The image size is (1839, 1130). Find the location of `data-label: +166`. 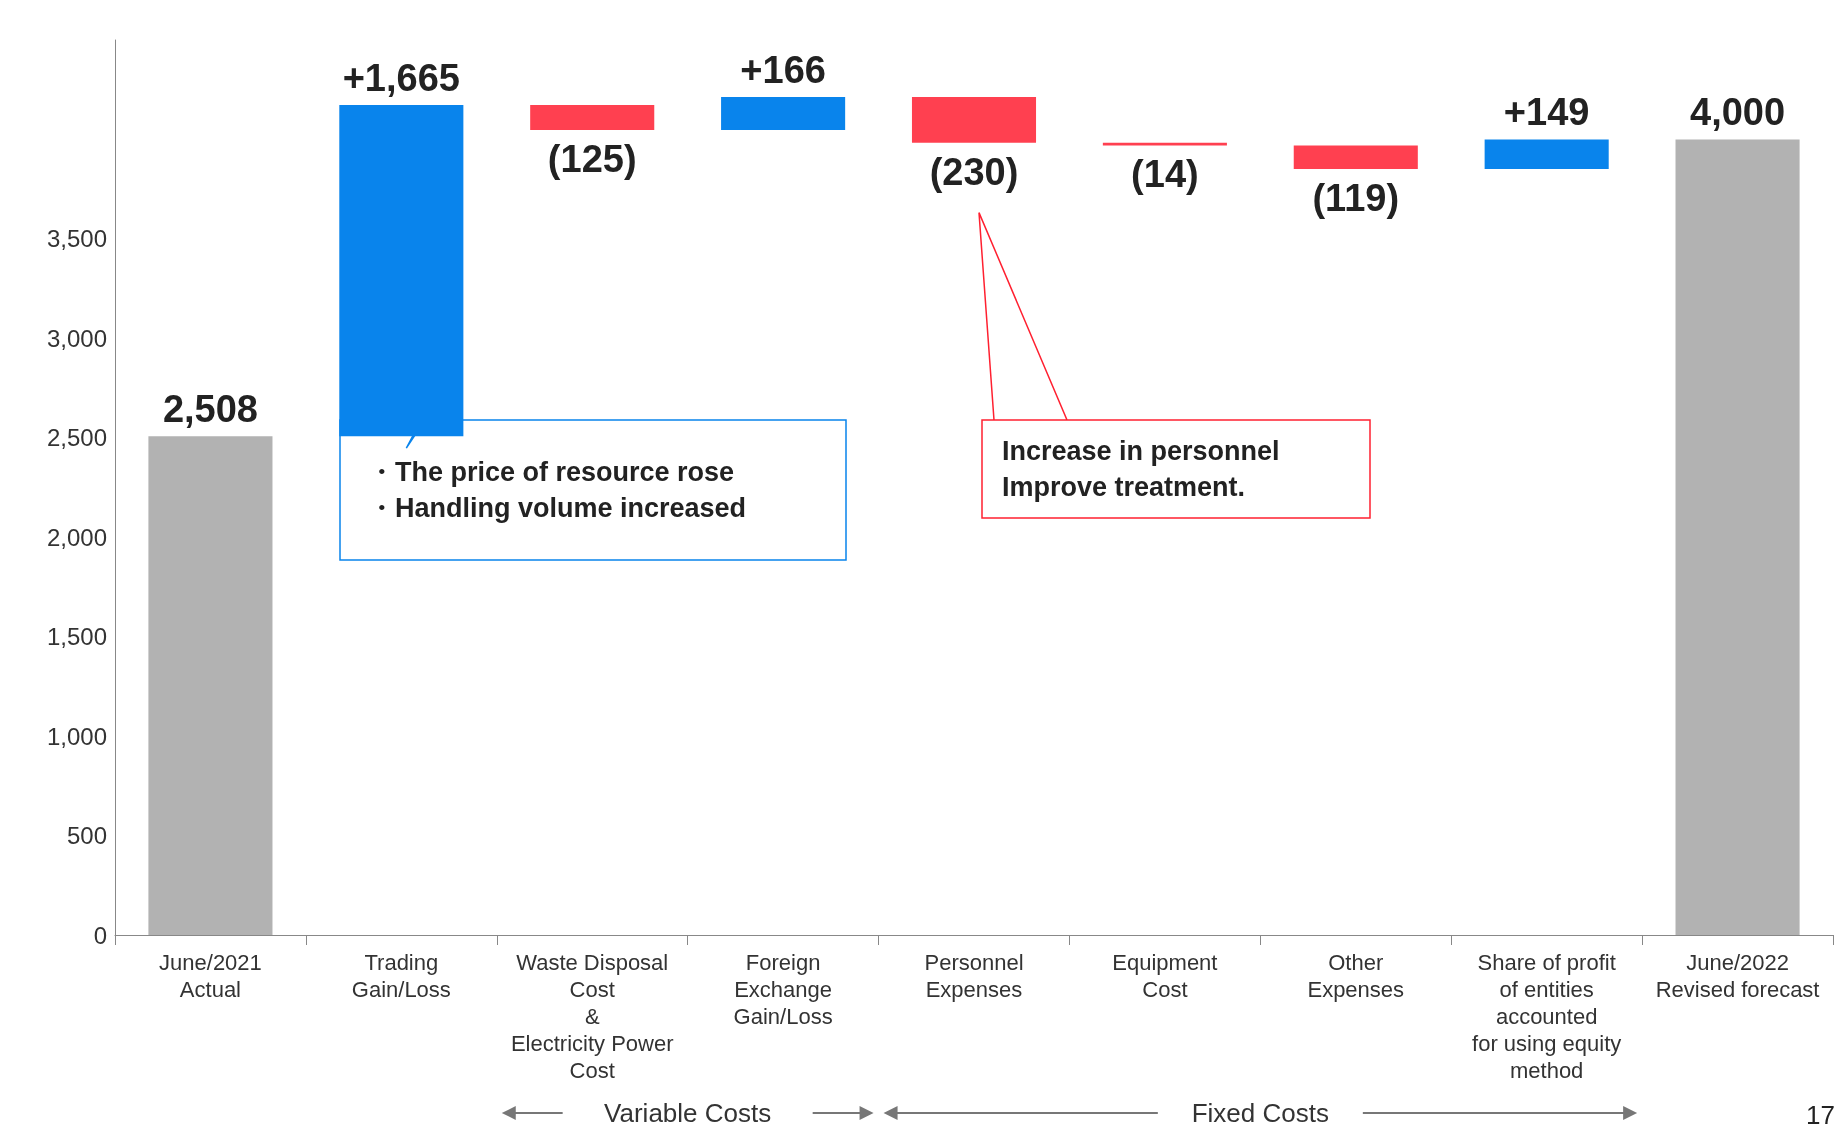

data-label: +166 is located at coordinates (783, 69).